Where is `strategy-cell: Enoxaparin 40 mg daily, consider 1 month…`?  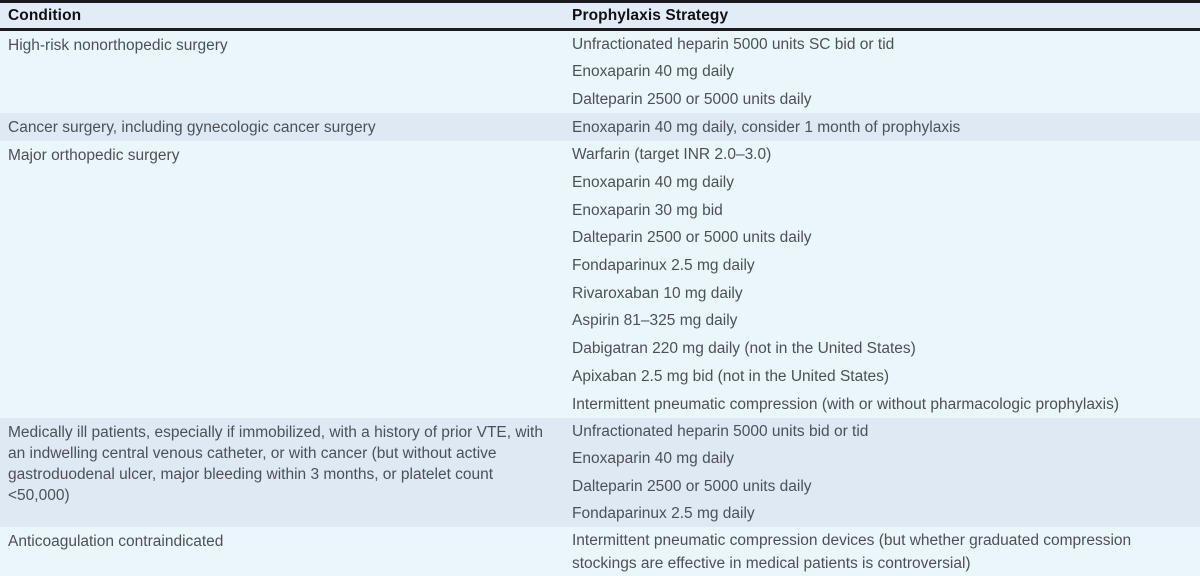 strategy-cell: Enoxaparin 40 mg daily, consider 1 month… is located at coordinates (882, 127).